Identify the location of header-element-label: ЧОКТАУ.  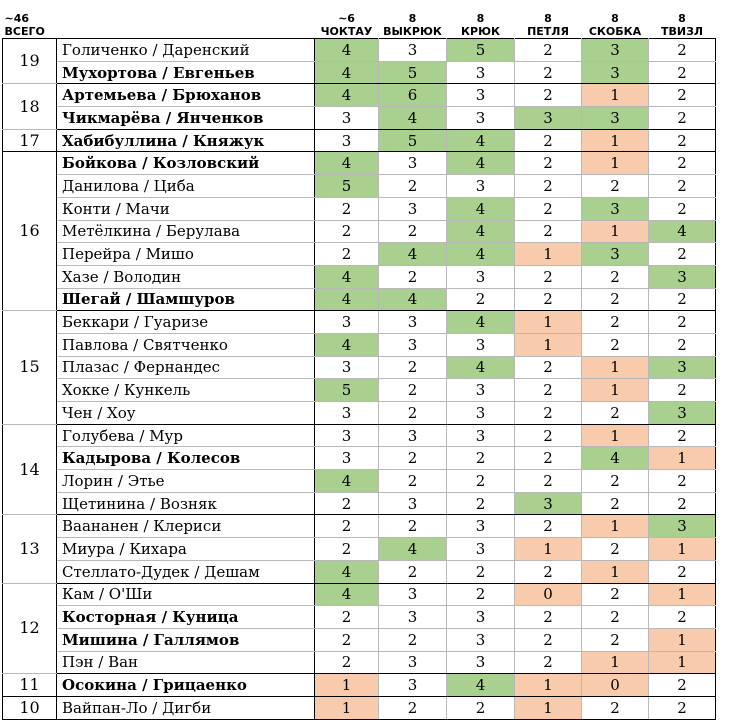
(346, 31).